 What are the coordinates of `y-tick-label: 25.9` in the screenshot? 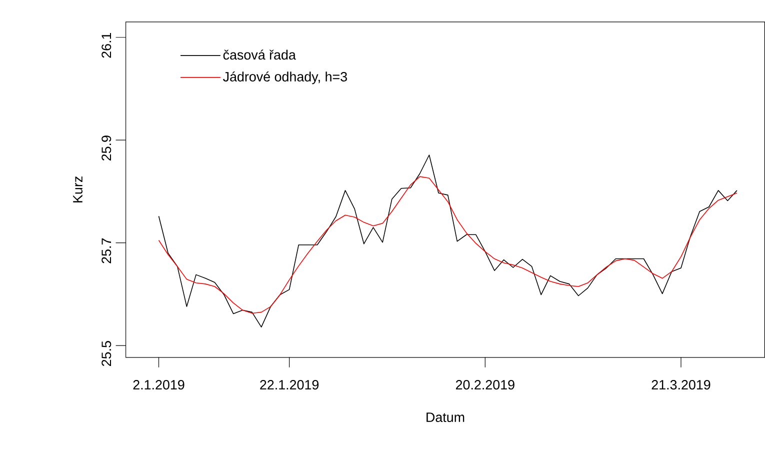 It's located at (107, 148).